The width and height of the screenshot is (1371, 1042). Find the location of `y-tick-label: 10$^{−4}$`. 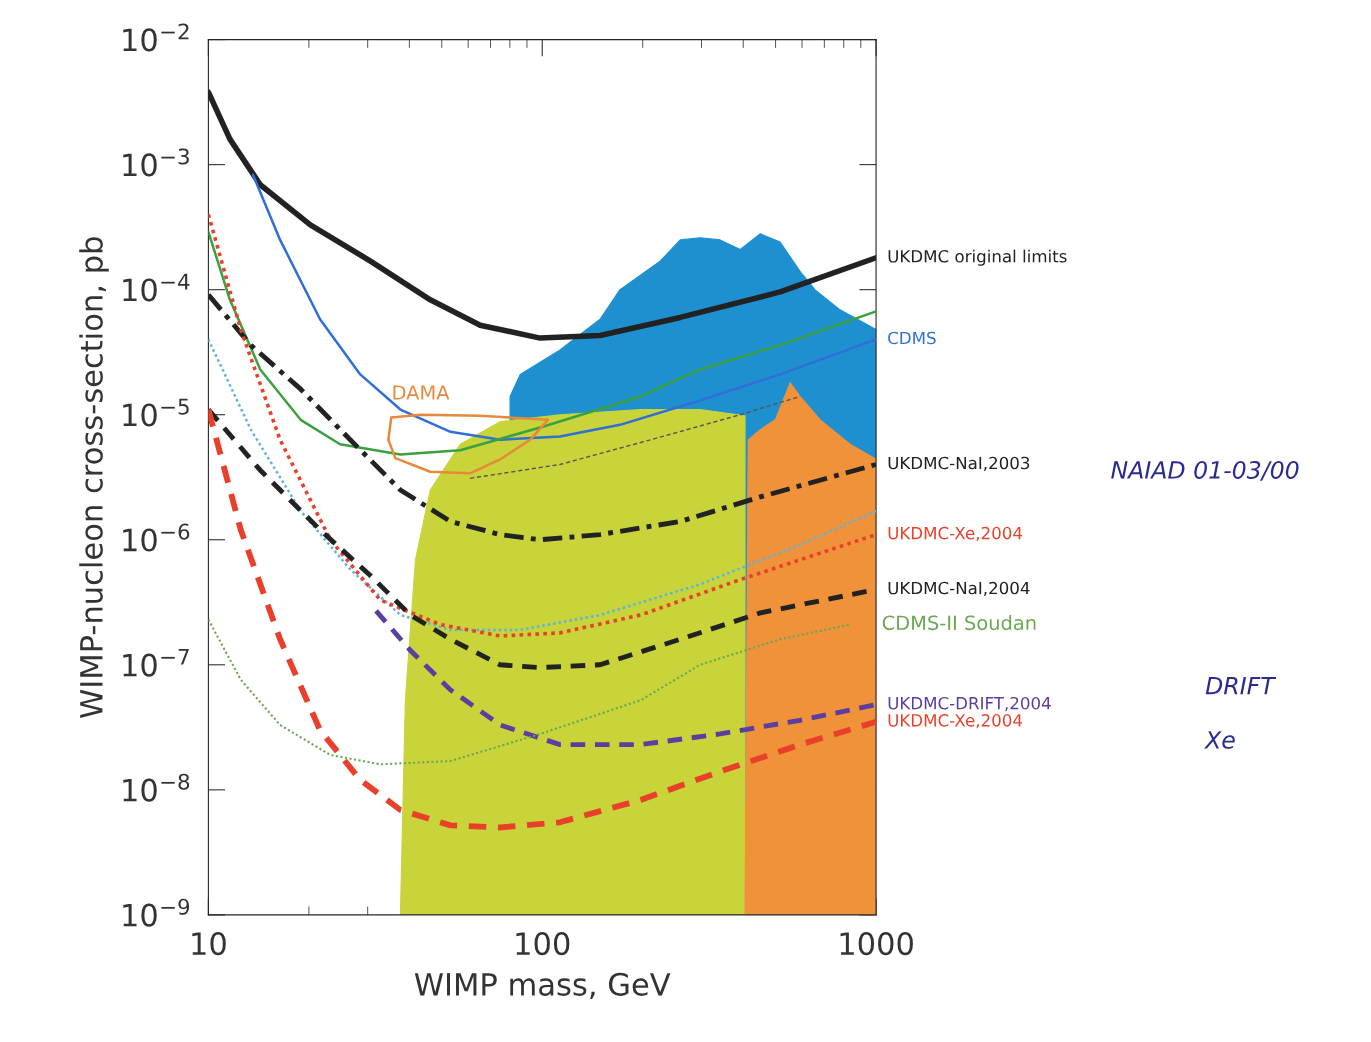

y-tick-label: 10$^{−4}$ is located at coordinates (156, 287).